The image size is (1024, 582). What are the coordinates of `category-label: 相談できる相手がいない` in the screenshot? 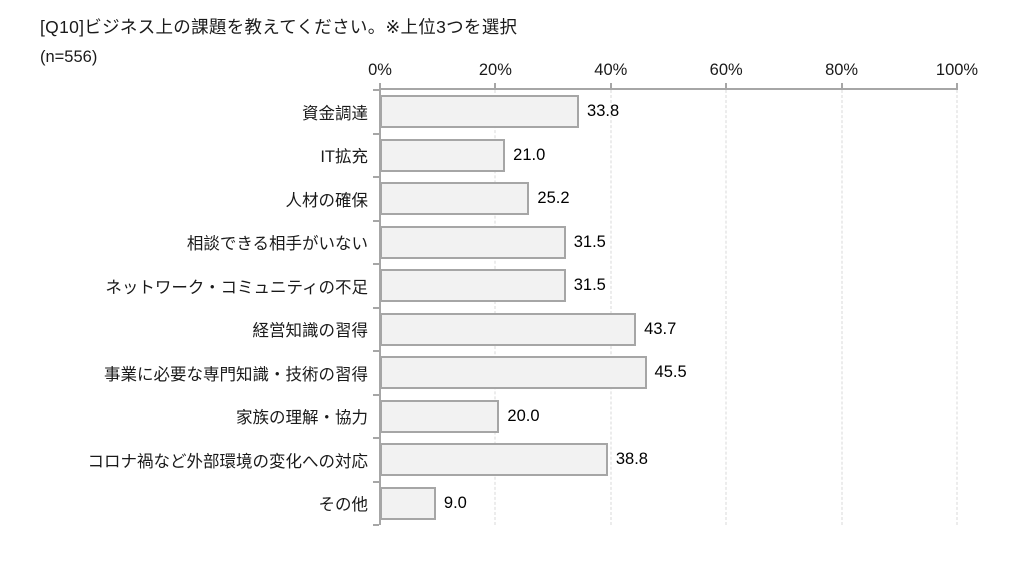 It's located at (277, 244).